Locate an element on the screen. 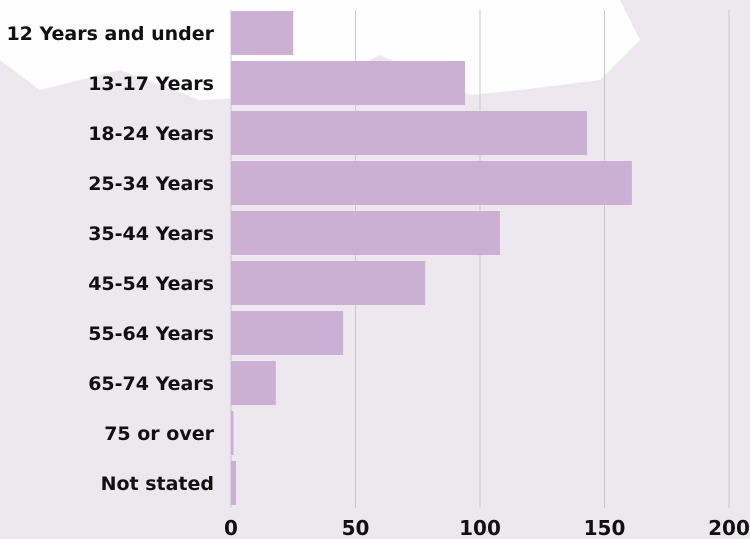 The height and width of the screenshot is (539, 750). category-label: 65-74 Years is located at coordinates (151, 384).